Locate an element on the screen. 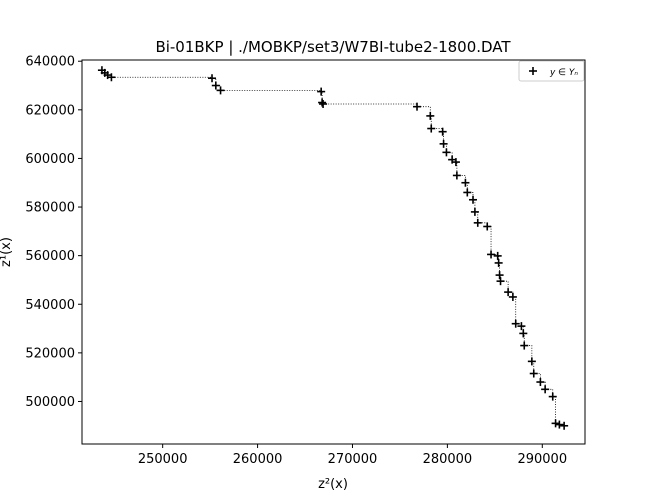  y-tick-label: 620000 is located at coordinates (50, 110).